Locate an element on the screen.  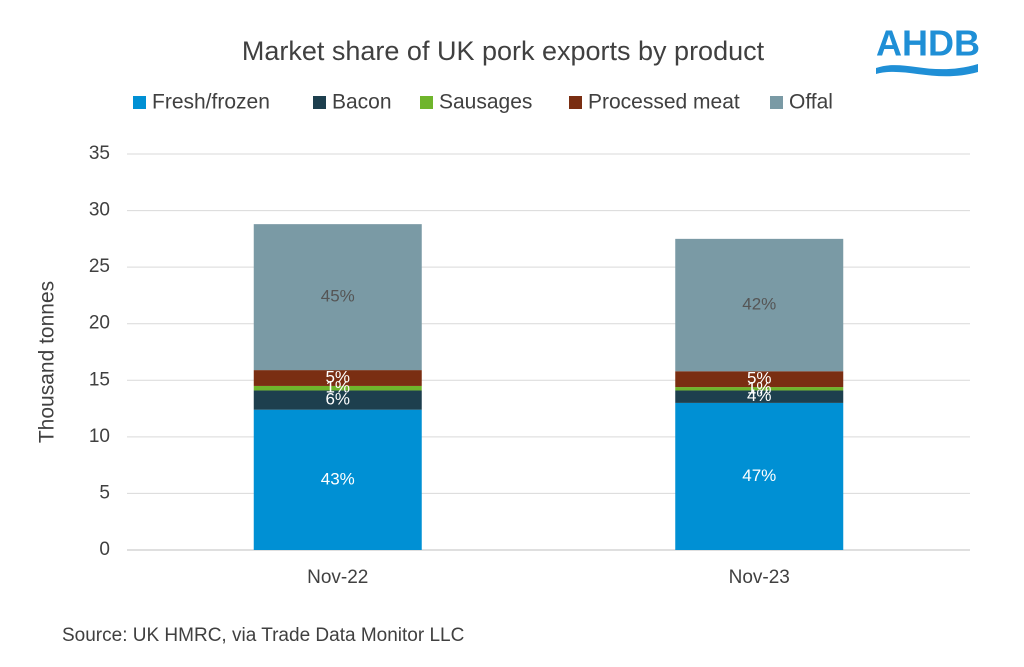
data-label: 6% is located at coordinates (337, 399).